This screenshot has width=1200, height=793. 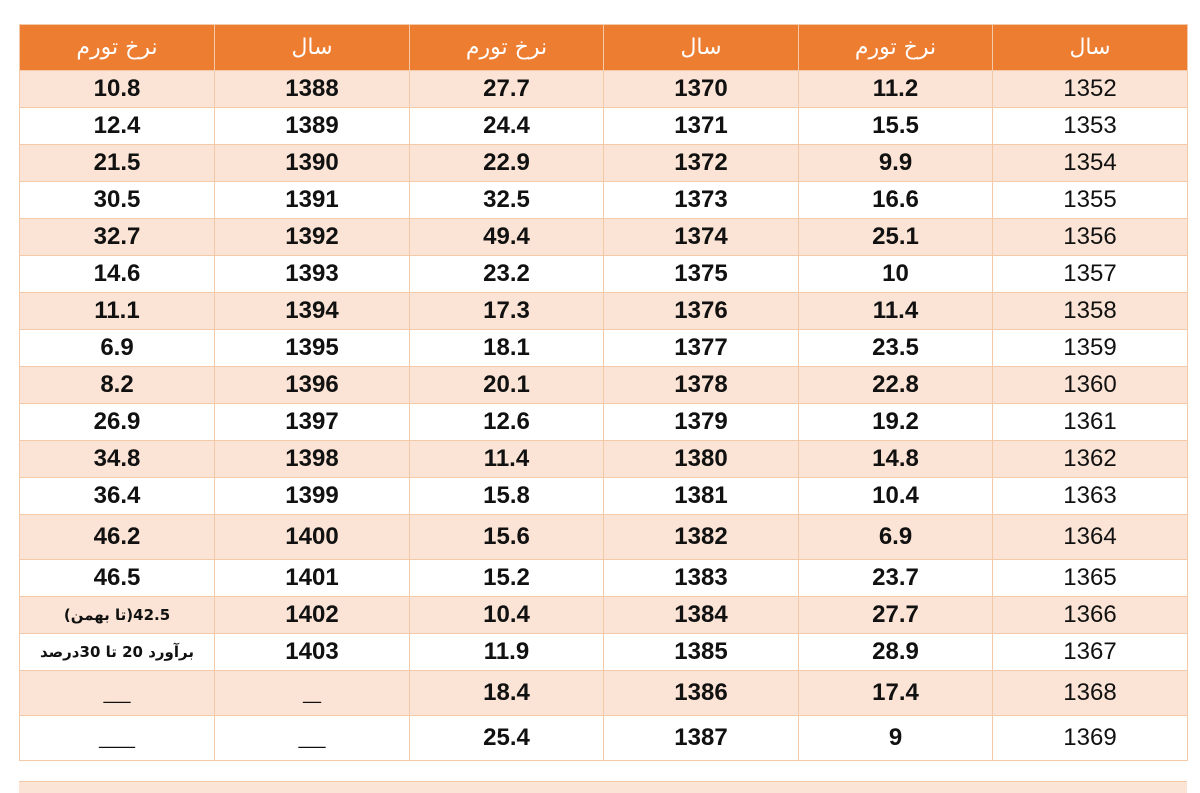 What do you see at coordinates (1090, 738) in the screenshot?
I see `year-cell: 1369` at bounding box center [1090, 738].